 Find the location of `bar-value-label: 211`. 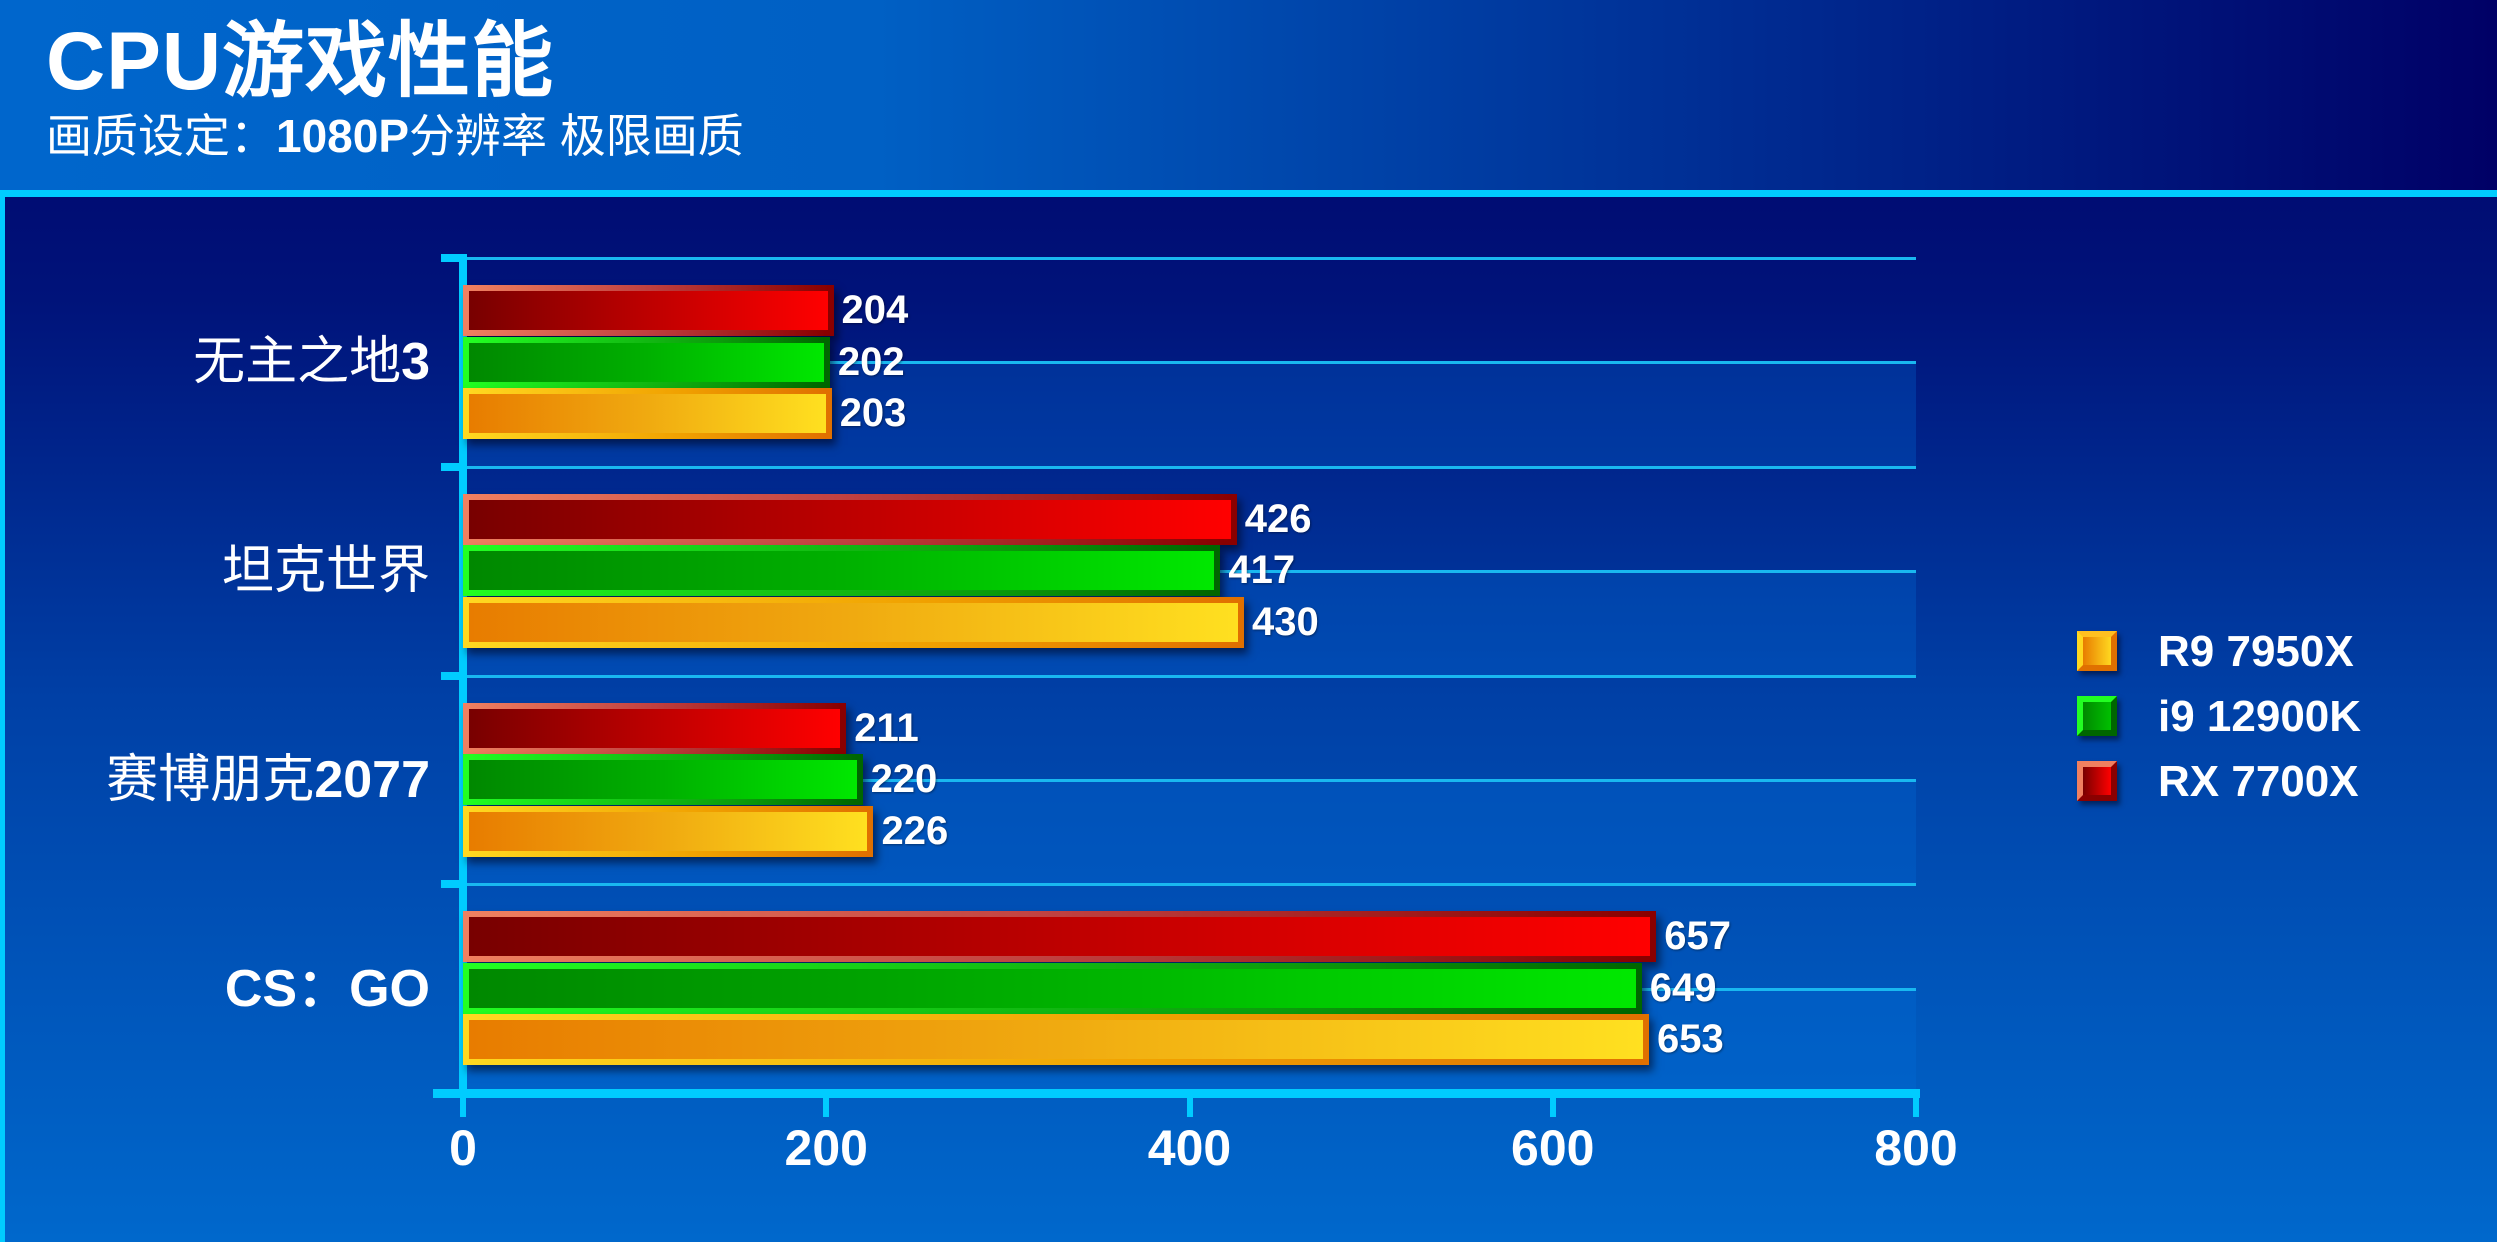

bar-value-label: 211 is located at coordinates (886, 727).